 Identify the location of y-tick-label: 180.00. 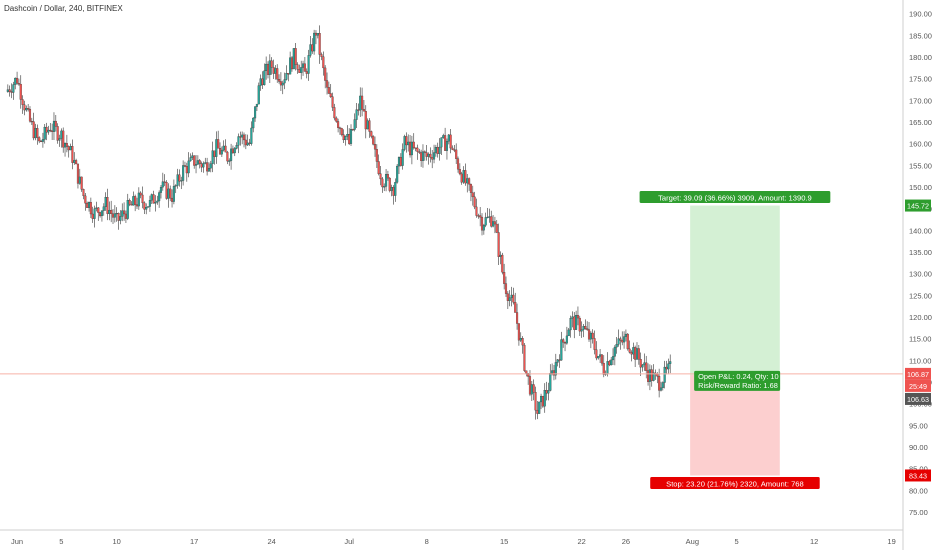
(920, 57).